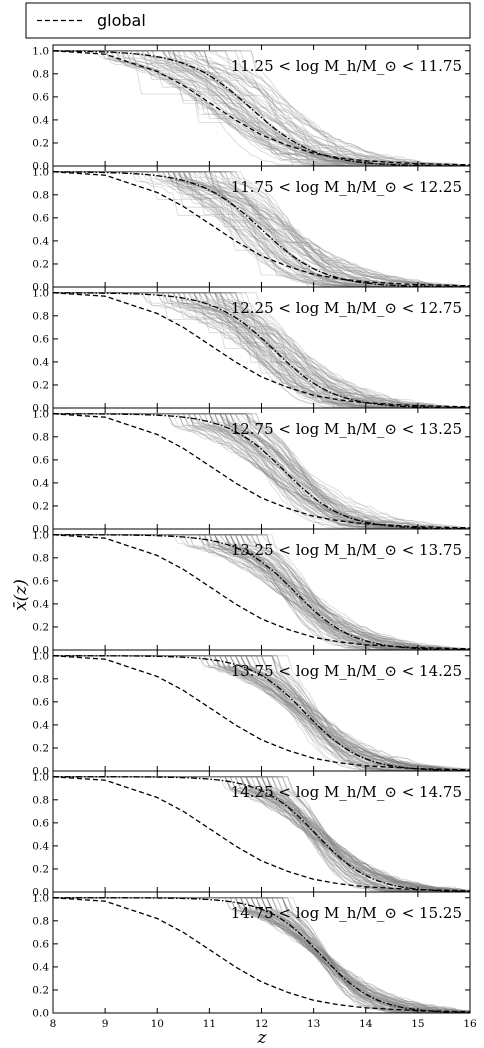 This screenshot has width=484, height=1048. What do you see at coordinates (346, 792) in the screenshot?
I see `panel-label: 14.25 < log M_h/M_⊙ < 14.75` at bounding box center [346, 792].